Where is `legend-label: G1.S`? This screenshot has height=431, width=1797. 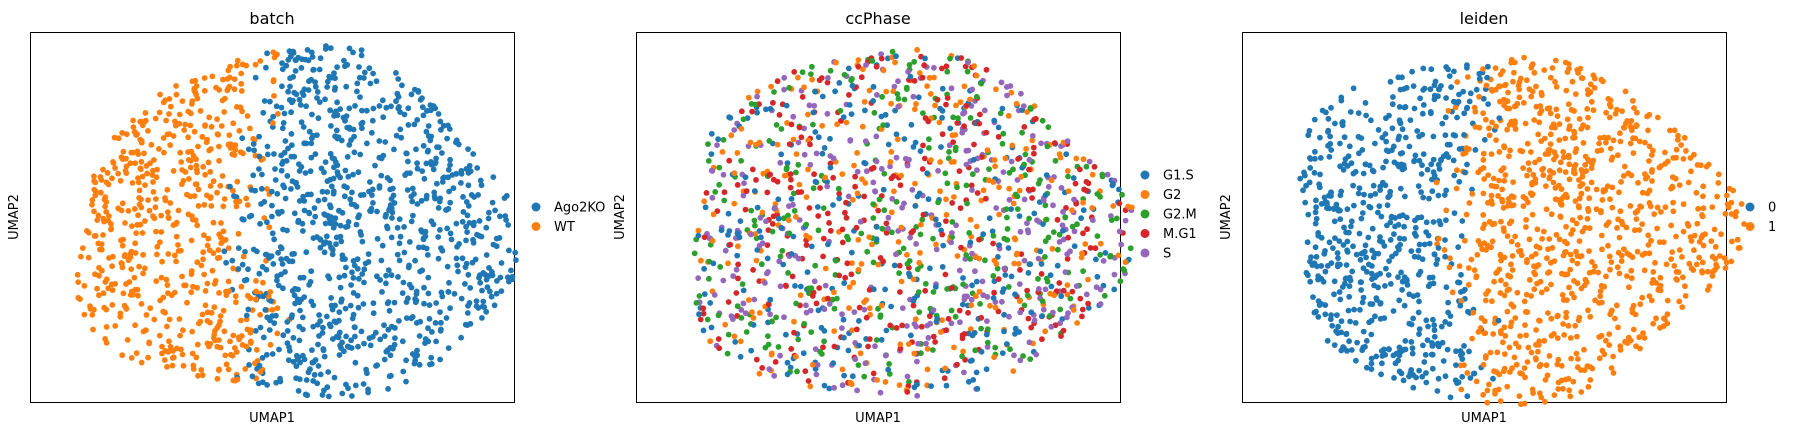 legend-label: G1.S is located at coordinates (1178, 176).